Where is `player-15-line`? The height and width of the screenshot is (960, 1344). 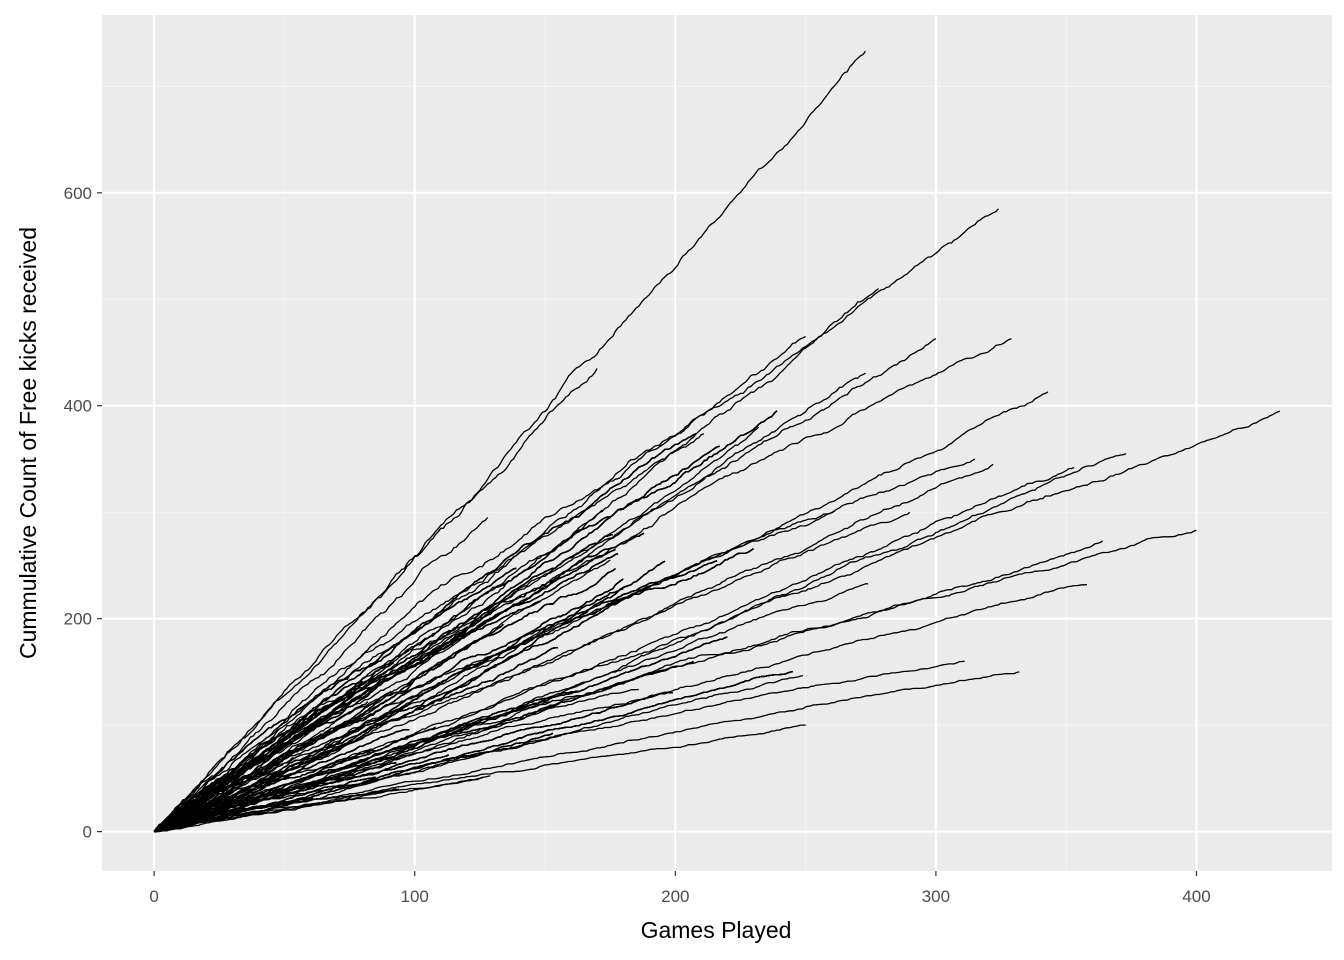
player-15-line is located at coordinates (587, 752).